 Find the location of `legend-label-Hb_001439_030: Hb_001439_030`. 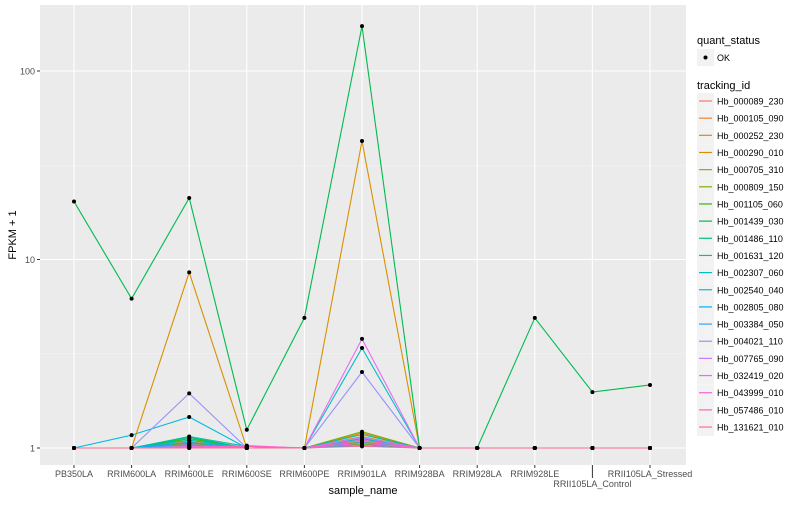

legend-label-Hb_001439_030: Hb_001439_030 is located at coordinates (750, 222).